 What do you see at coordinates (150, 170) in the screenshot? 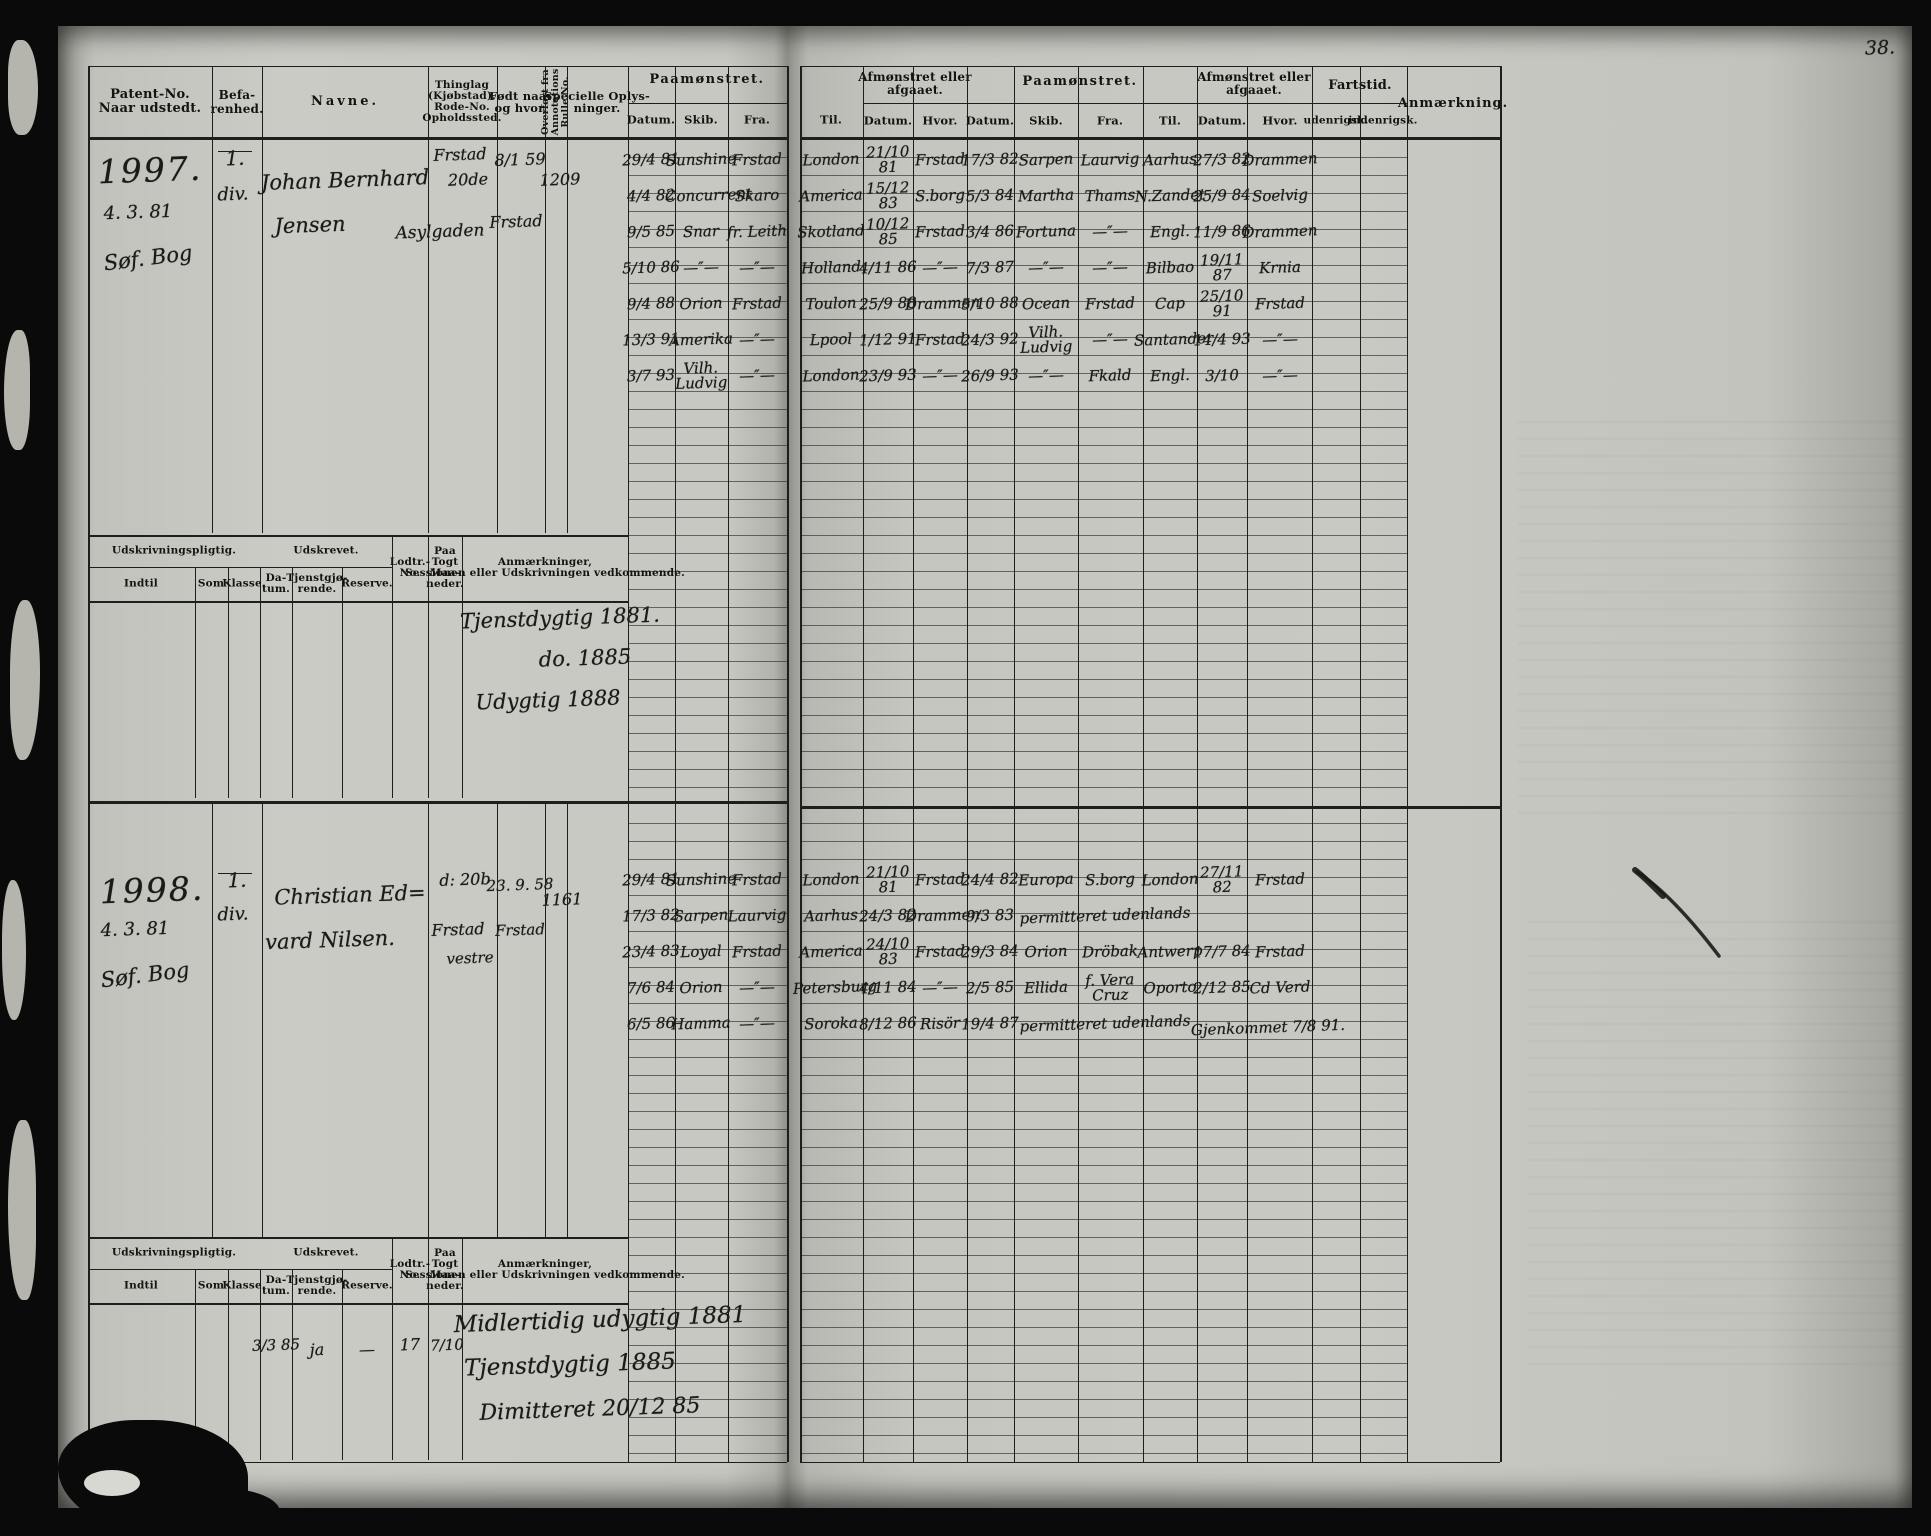
I see `entry-patent-no: 1997.` at bounding box center [150, 170].